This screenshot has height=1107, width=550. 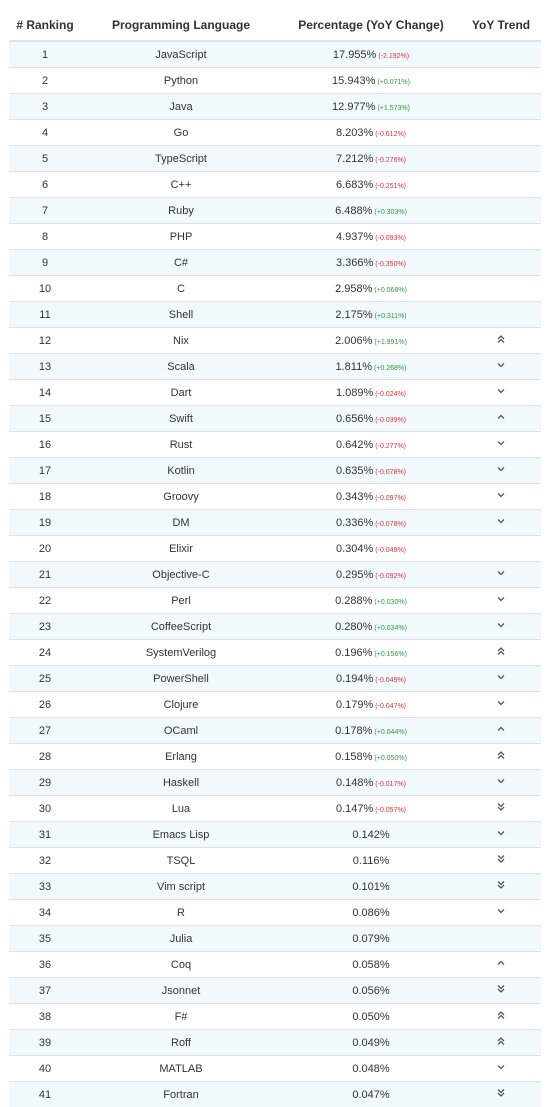 I want to click on percentage-value: 1.811%, so click(x=354, y=367).